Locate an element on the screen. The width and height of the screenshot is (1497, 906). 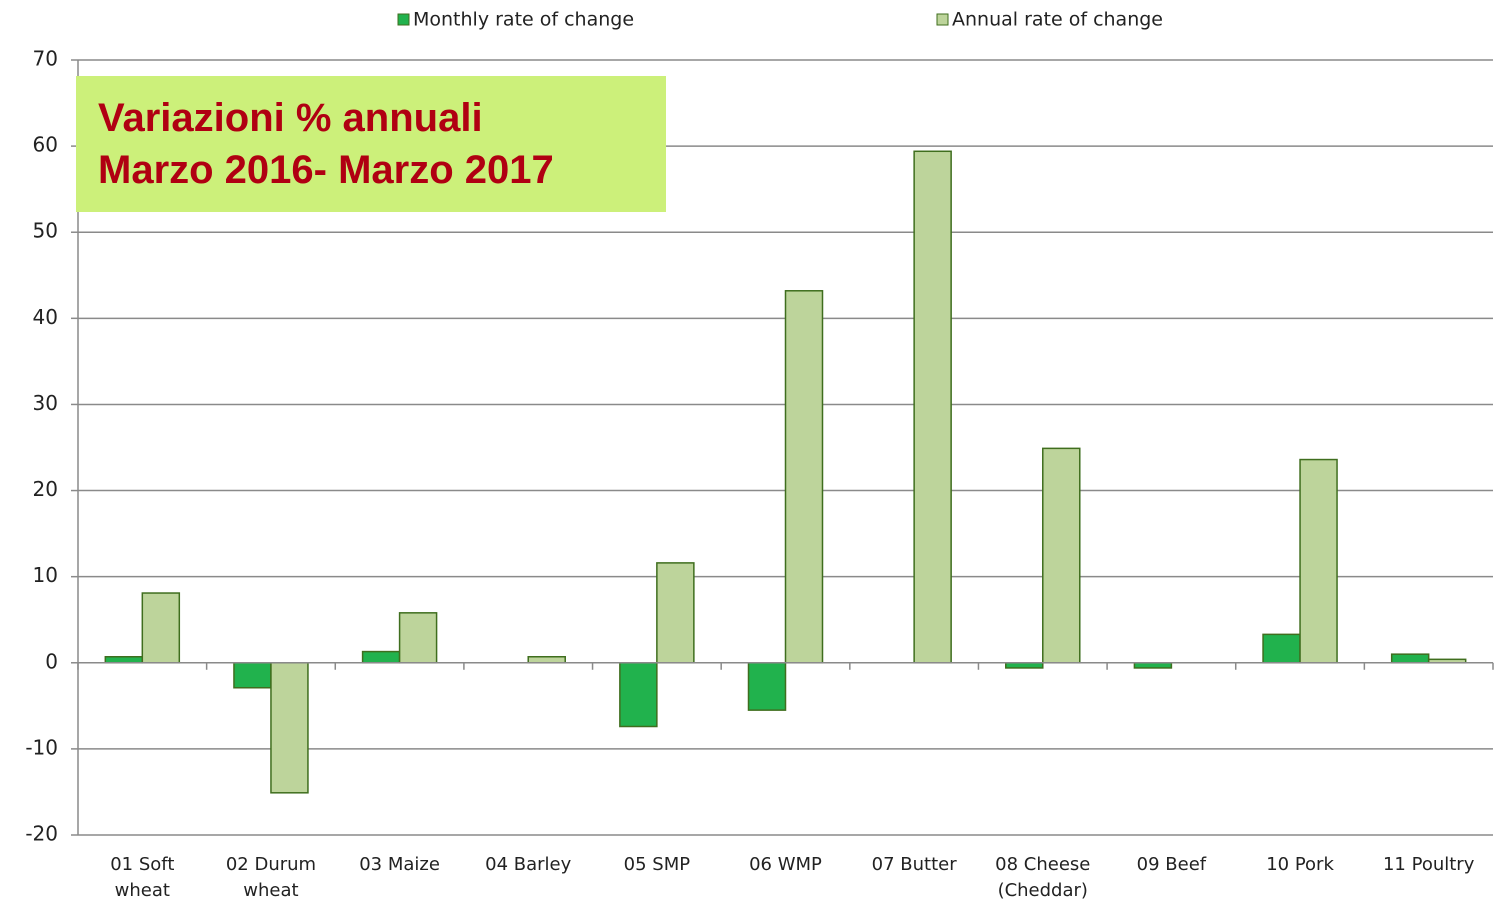
x-tick-label: 06 WMP is located at coordinates (785, 864).